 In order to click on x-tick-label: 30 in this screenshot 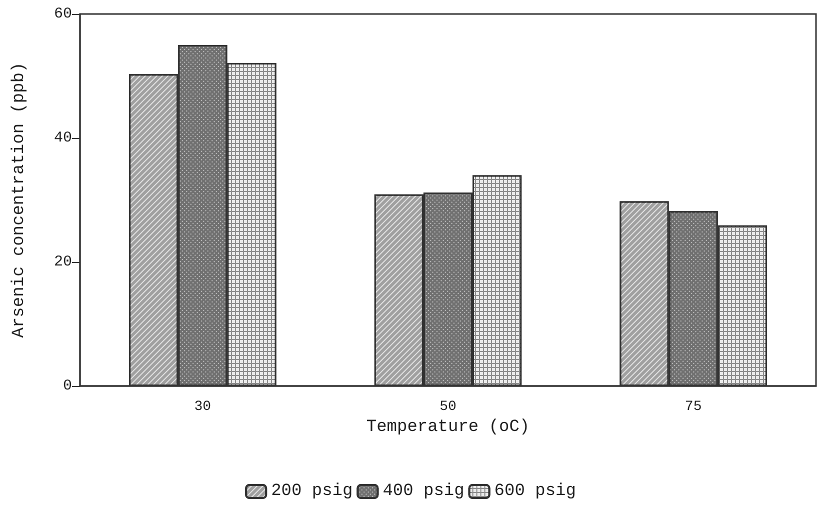, I will do `click(203, 407)`.